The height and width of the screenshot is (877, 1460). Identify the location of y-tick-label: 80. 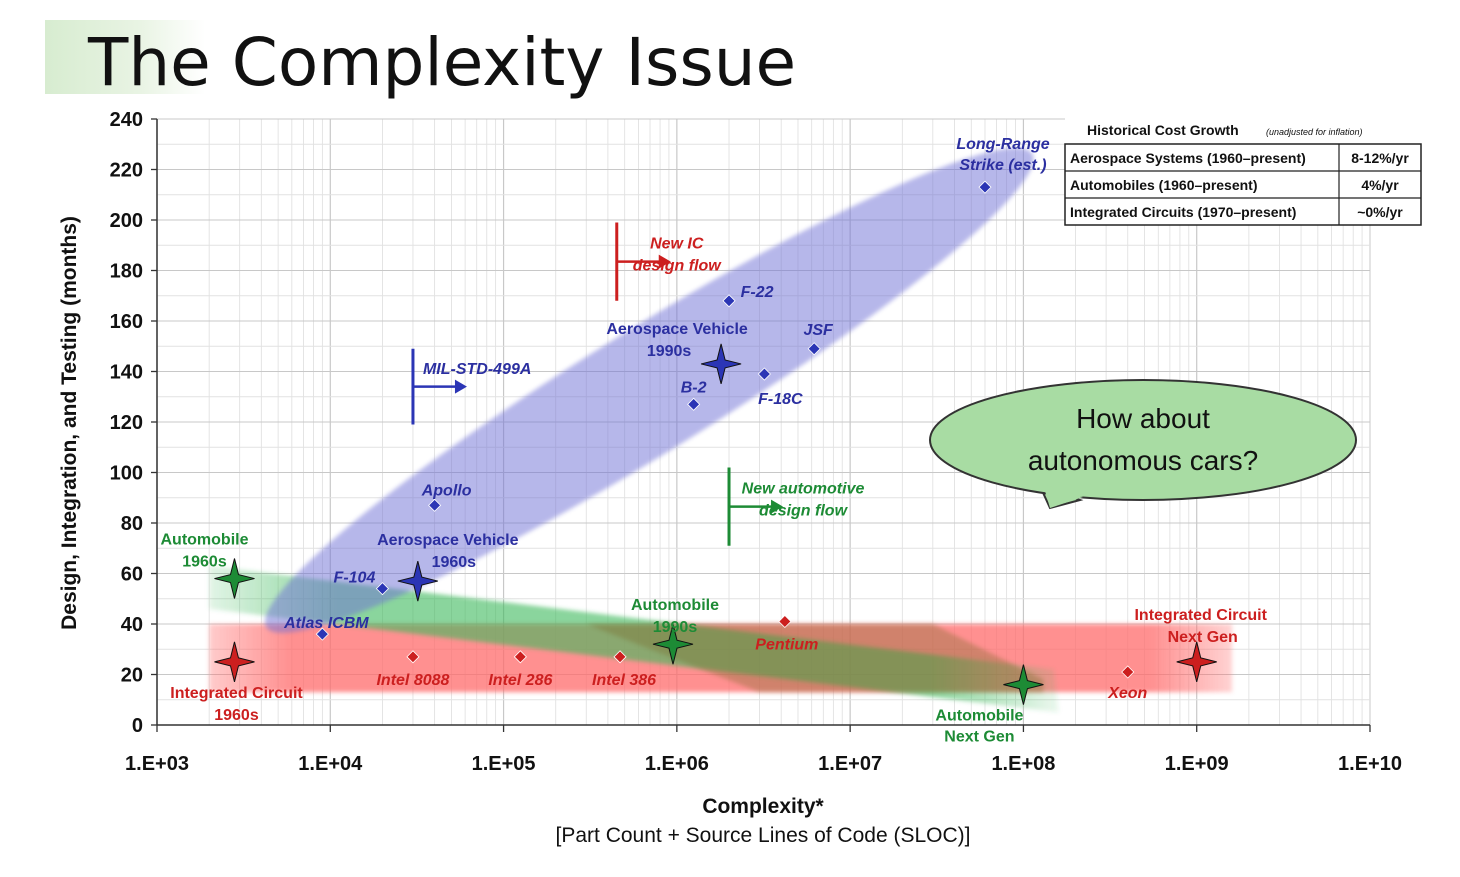
(132, 524).